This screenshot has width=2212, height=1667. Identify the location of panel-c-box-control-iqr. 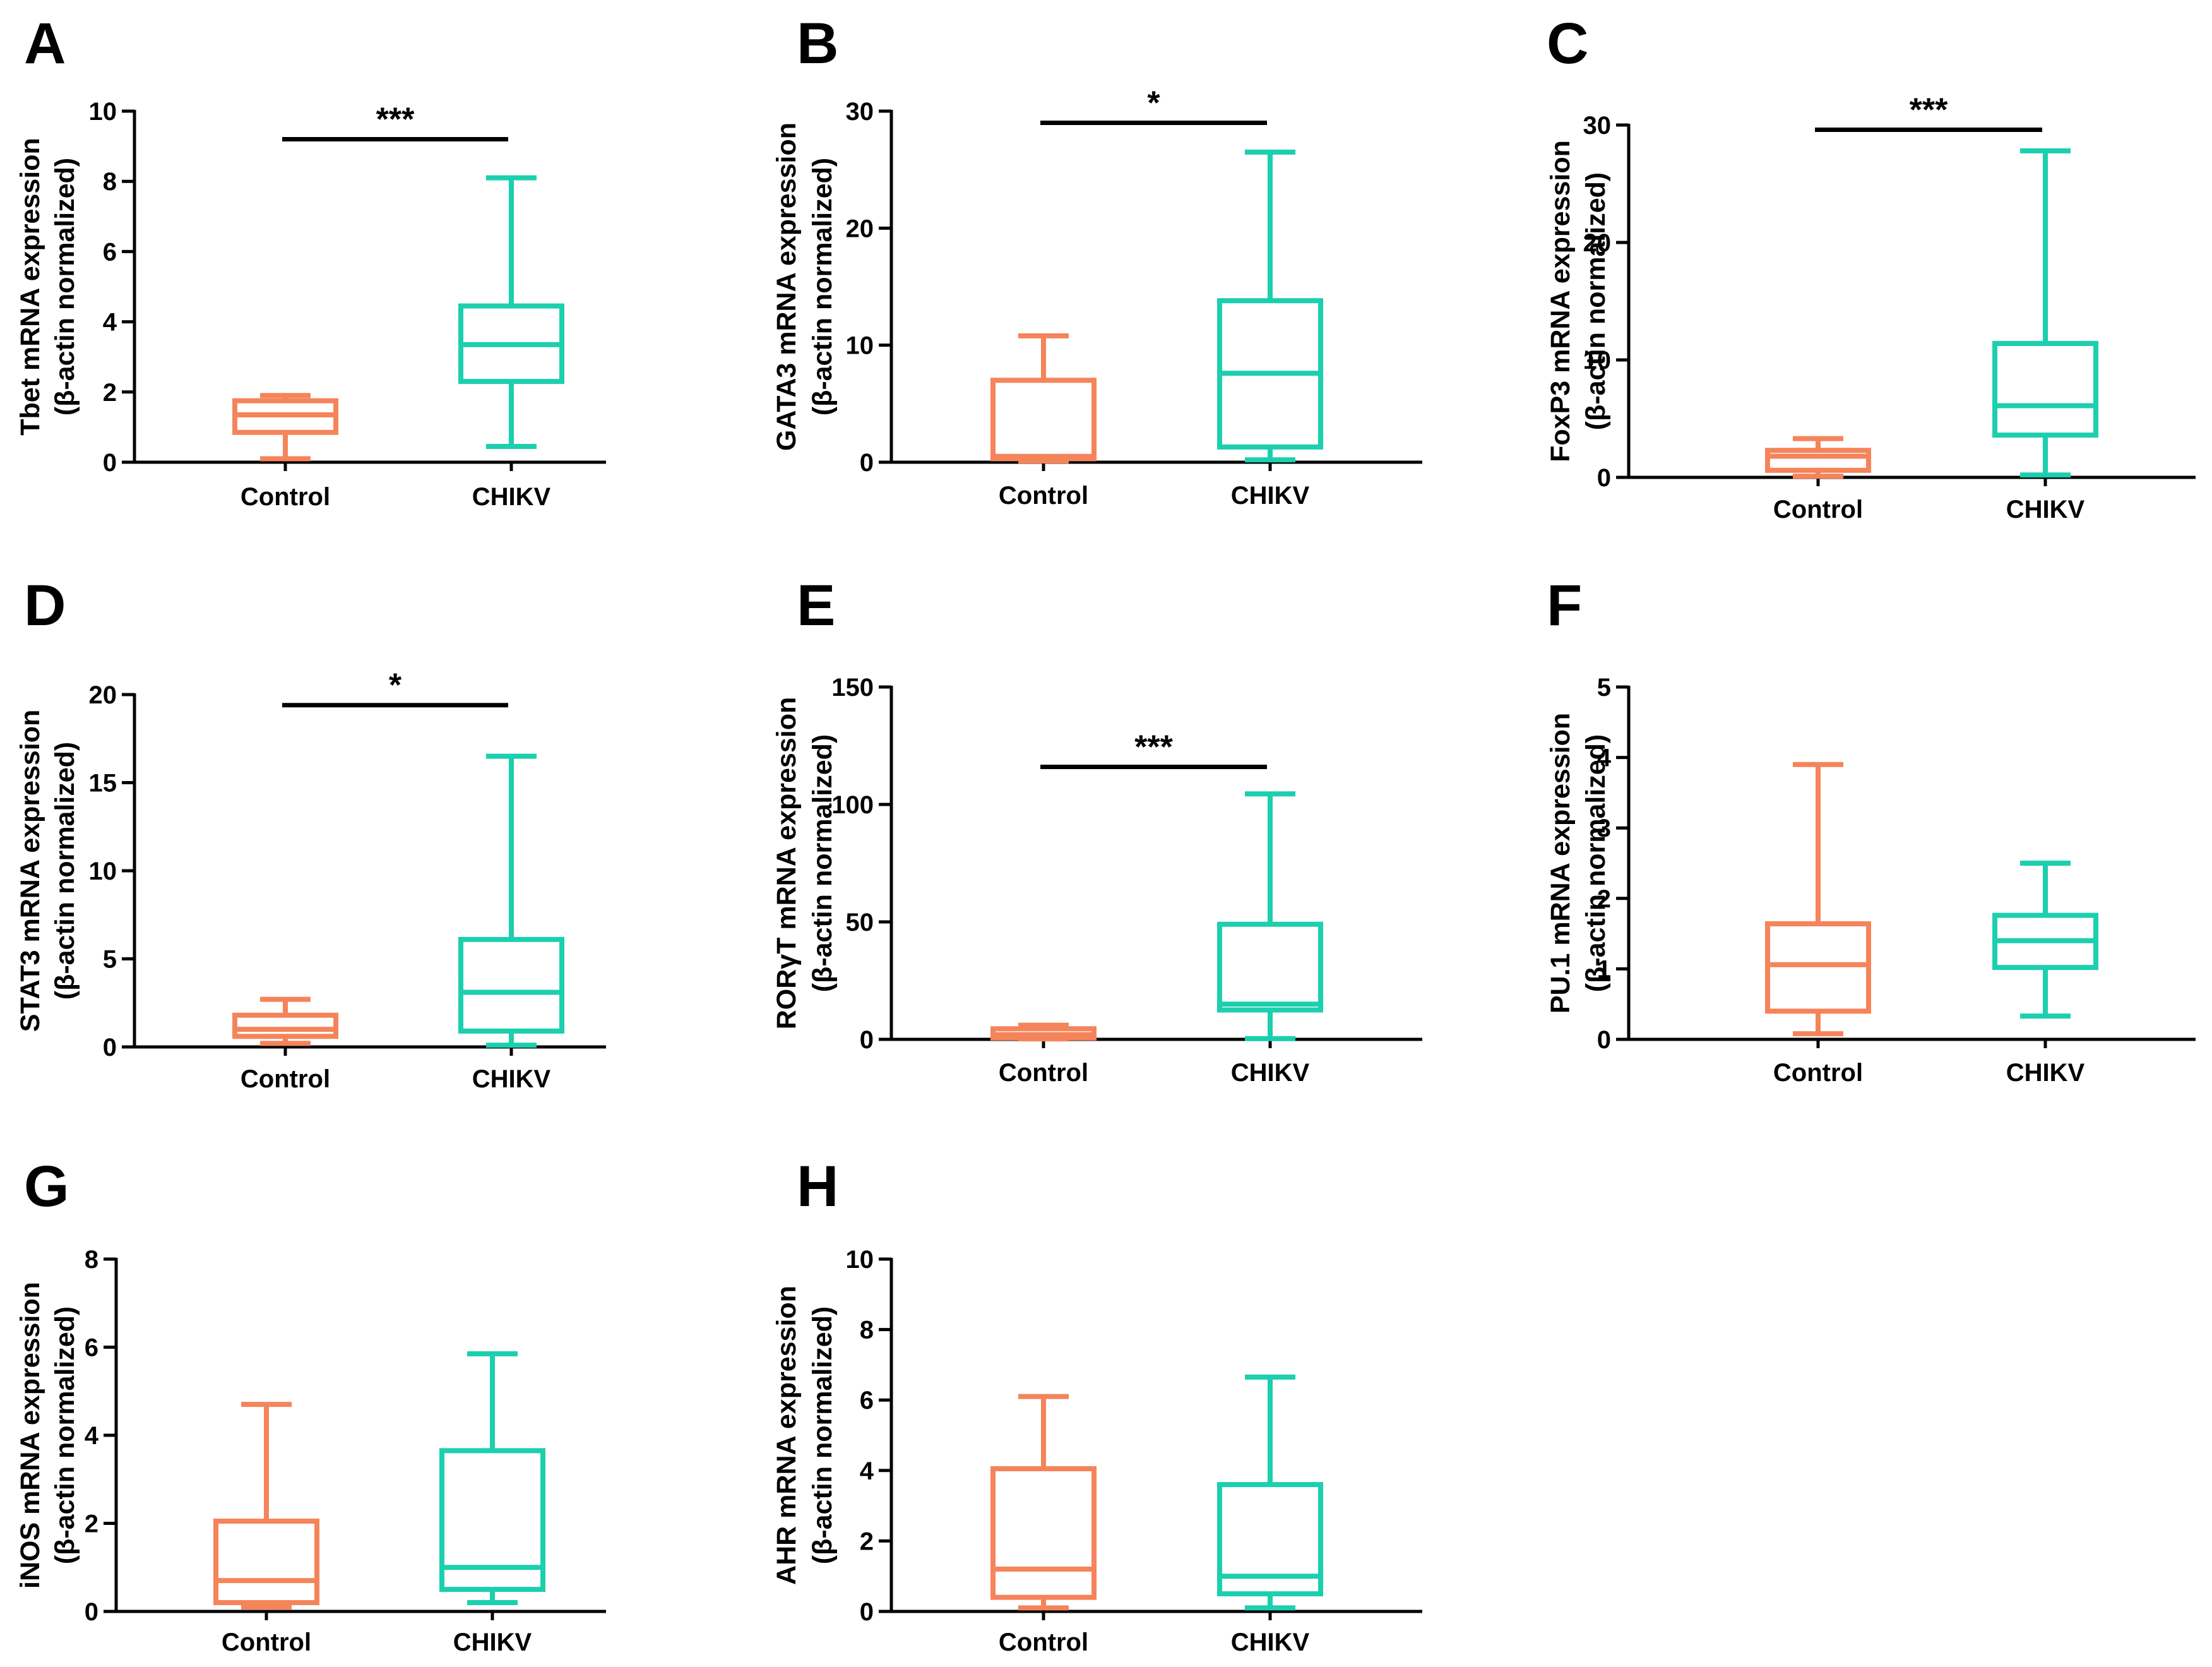
(1818, 461).